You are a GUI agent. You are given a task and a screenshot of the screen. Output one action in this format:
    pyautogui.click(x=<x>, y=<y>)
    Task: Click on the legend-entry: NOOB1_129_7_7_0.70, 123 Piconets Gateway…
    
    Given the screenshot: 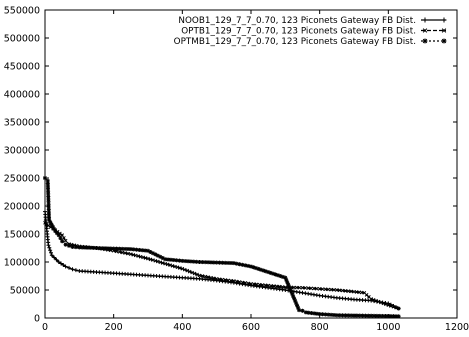 What is the action you would take?
    pyautogui.click(x=312, y=21)
    